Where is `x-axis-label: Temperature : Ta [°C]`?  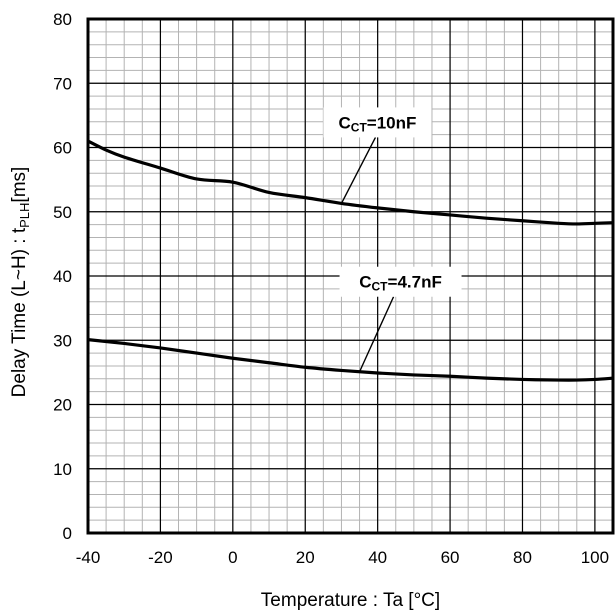 x-axis-label: Temperature : Ta [°C] is located at coordinates (350, 600).